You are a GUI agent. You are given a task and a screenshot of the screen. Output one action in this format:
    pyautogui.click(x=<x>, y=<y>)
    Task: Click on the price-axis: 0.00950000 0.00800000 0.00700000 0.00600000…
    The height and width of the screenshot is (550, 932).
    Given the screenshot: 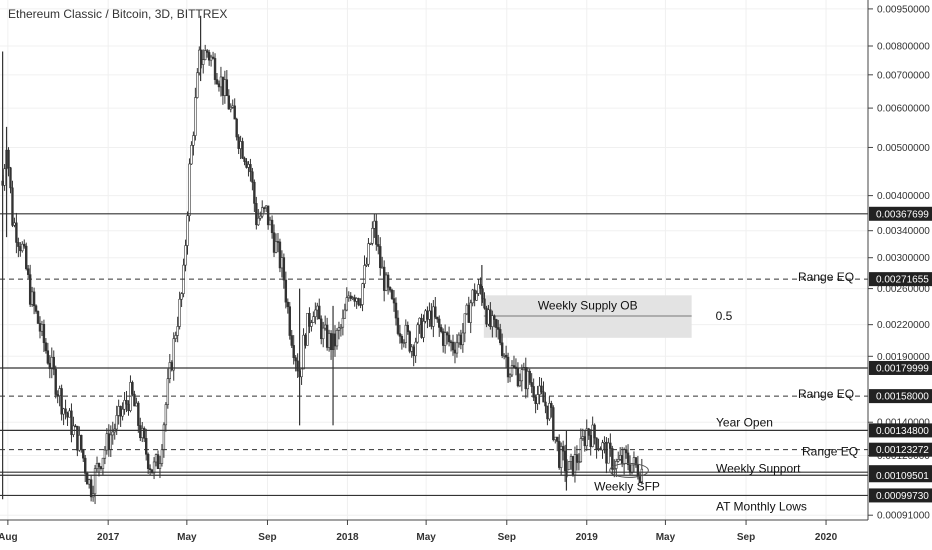 What is the action you would take?
    pyautogui.click(x=900, y=263)
    